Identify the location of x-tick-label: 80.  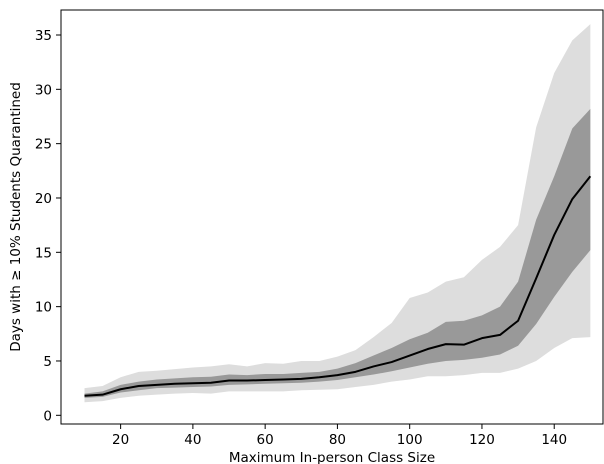
(337, 440).